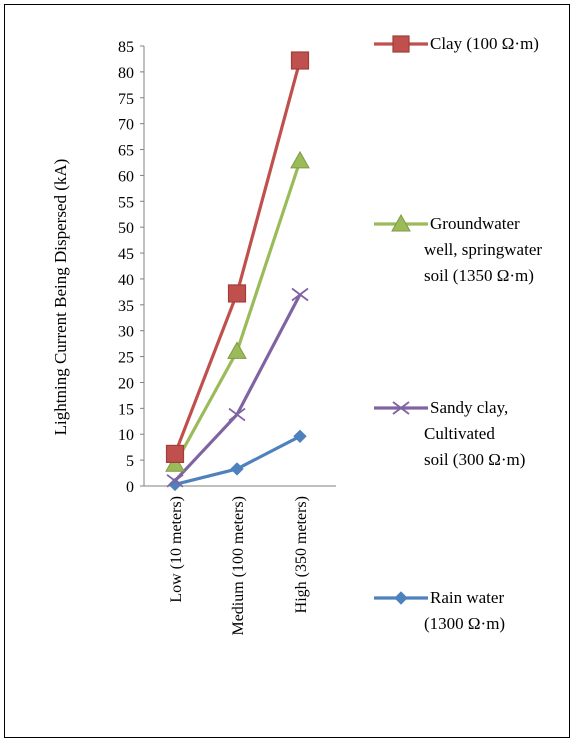  What do you see at coordinates (126, 306) in the screenshot?
I see `y-tick-label: 35` at bounding box center [126, 306].